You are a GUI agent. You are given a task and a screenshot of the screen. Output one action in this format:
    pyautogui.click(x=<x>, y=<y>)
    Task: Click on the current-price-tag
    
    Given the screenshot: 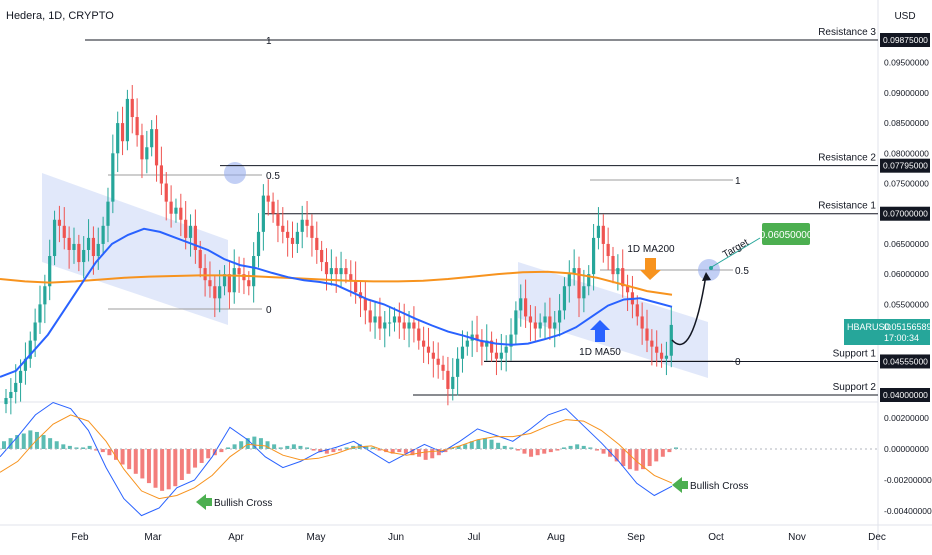 What is the action you would take?
    pyautogui.click(x=887, y=332)
    